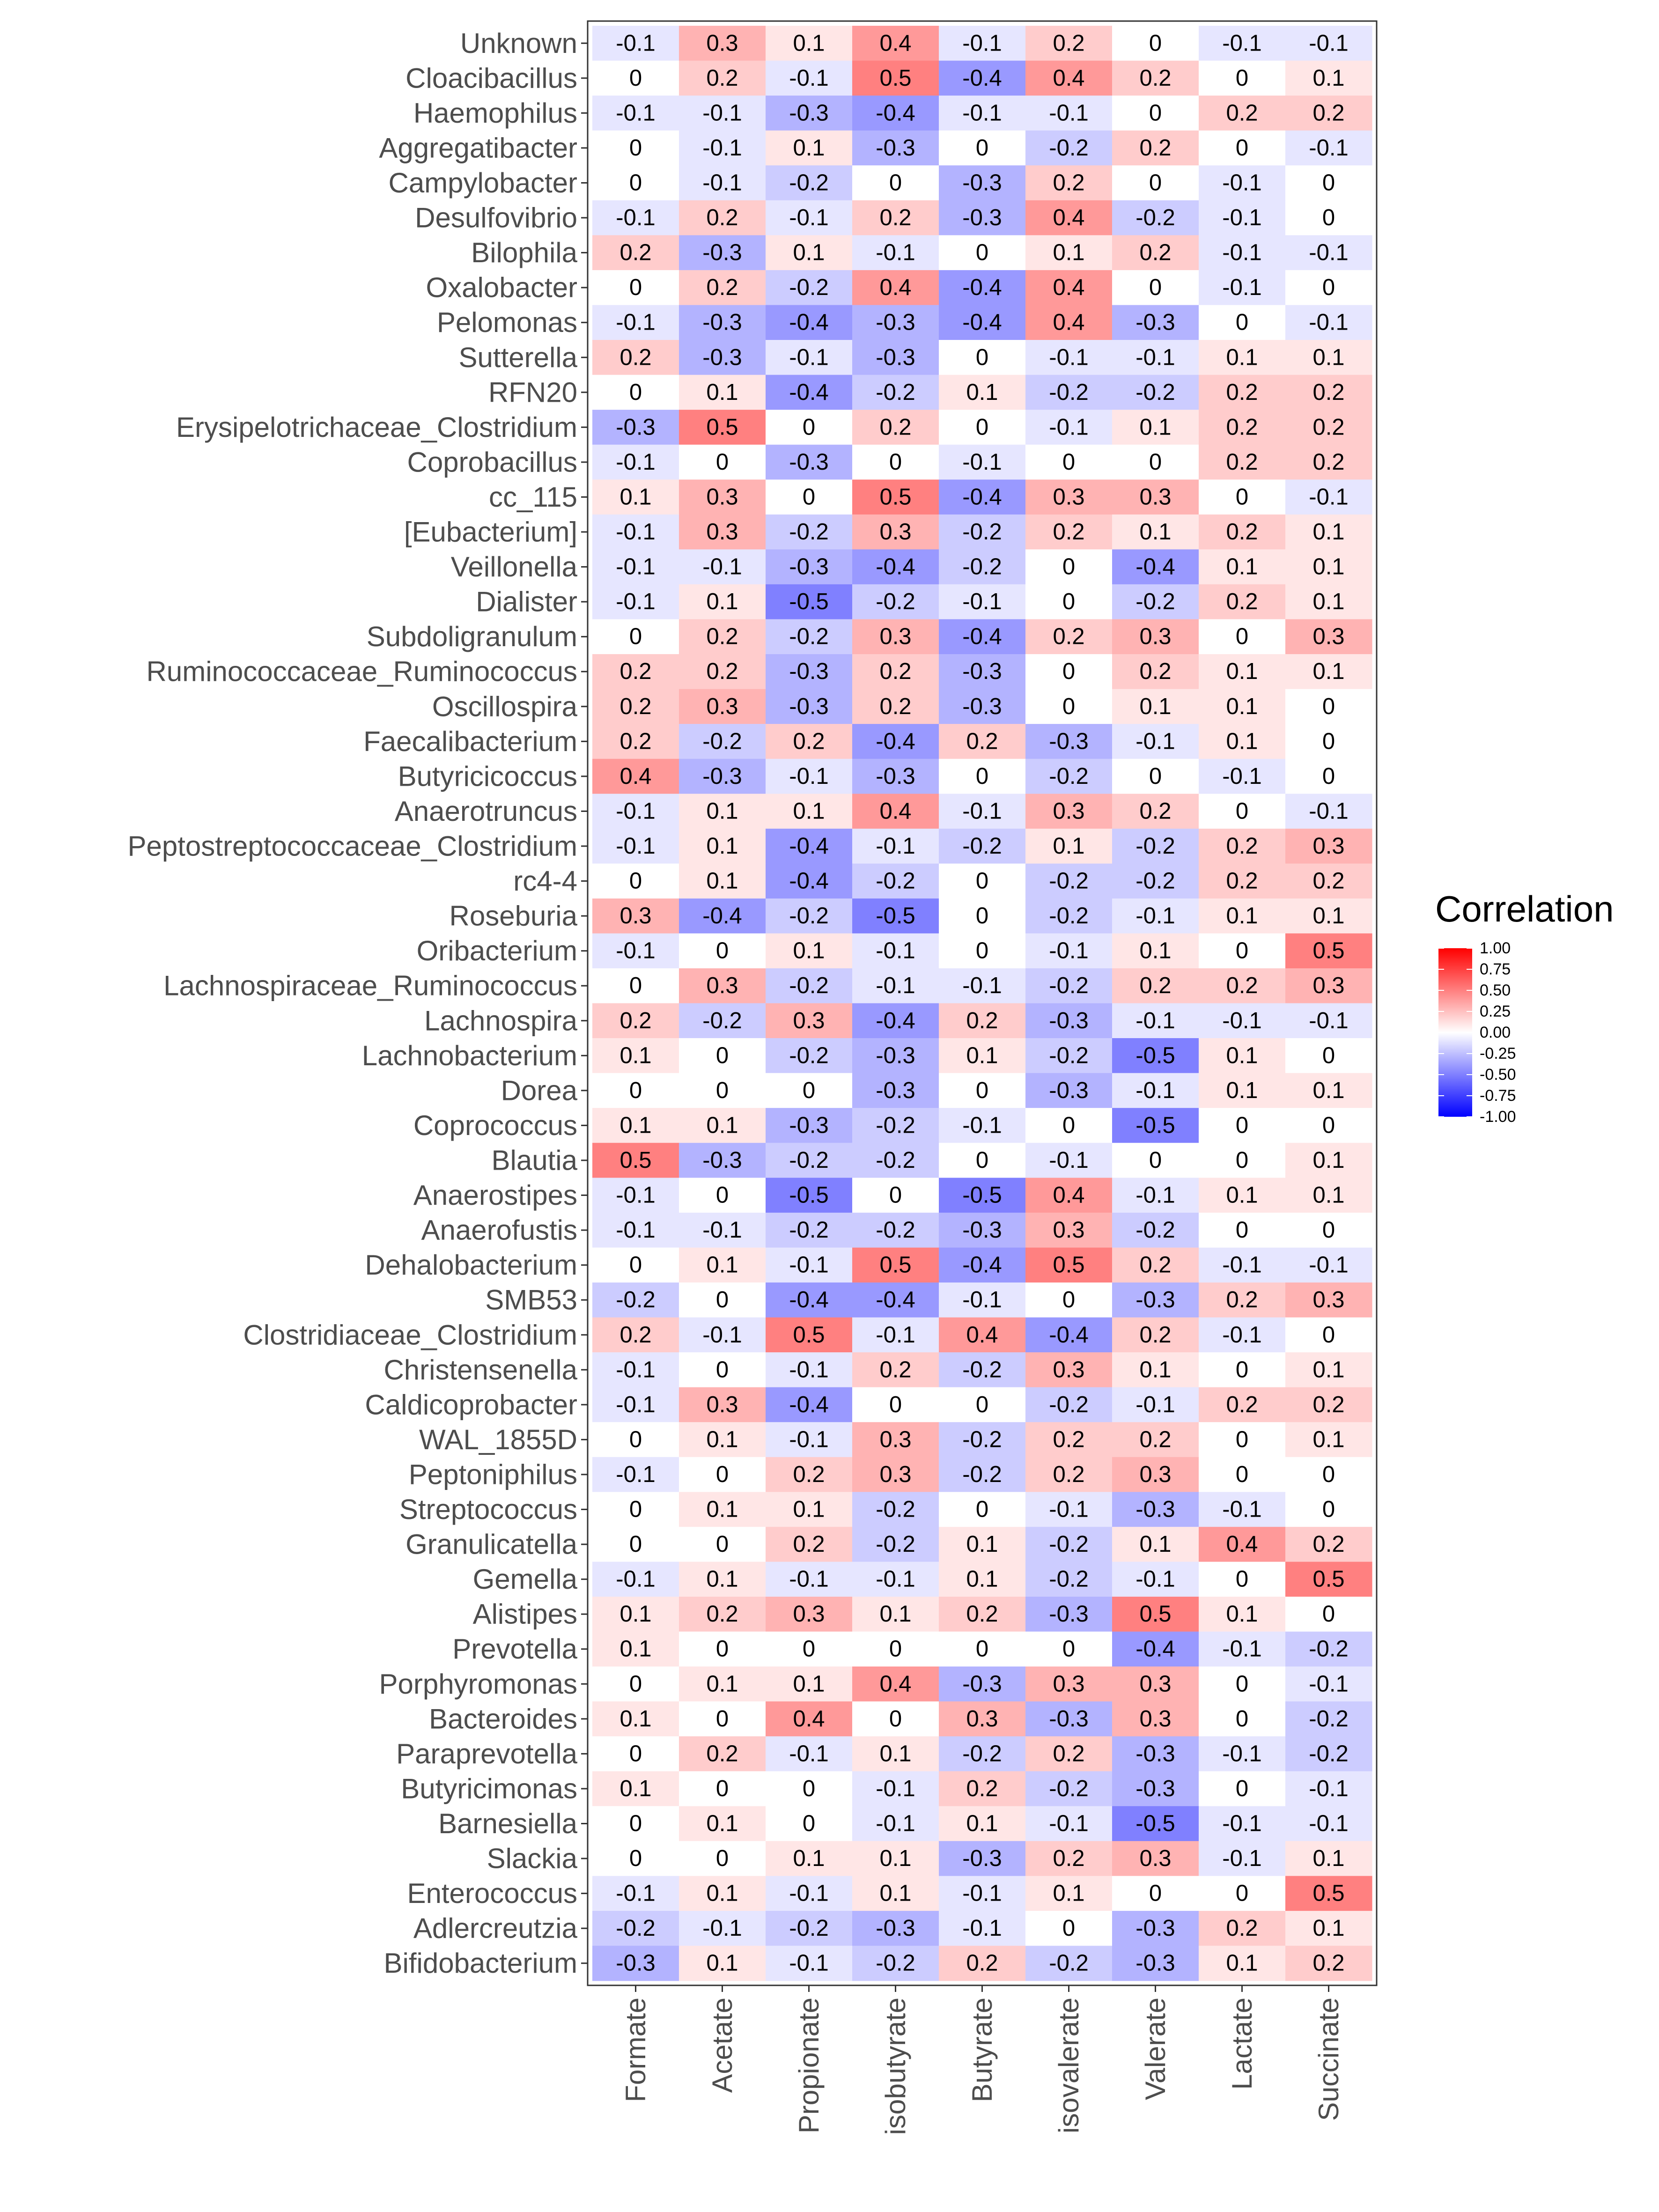 This screenshot has height=2212, width=1659. What do you see at coordinates (1525, 909) in the screenshot?
I see `legend-title: Correlation` at bounding box center [1525, 909].